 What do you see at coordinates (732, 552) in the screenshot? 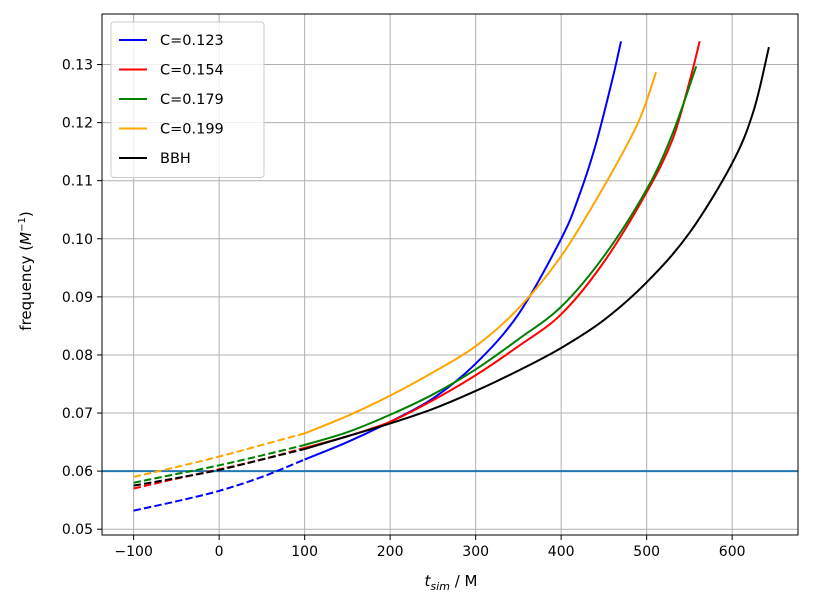
I see `x-tick-label: 600` at bounding box center [732, 552].